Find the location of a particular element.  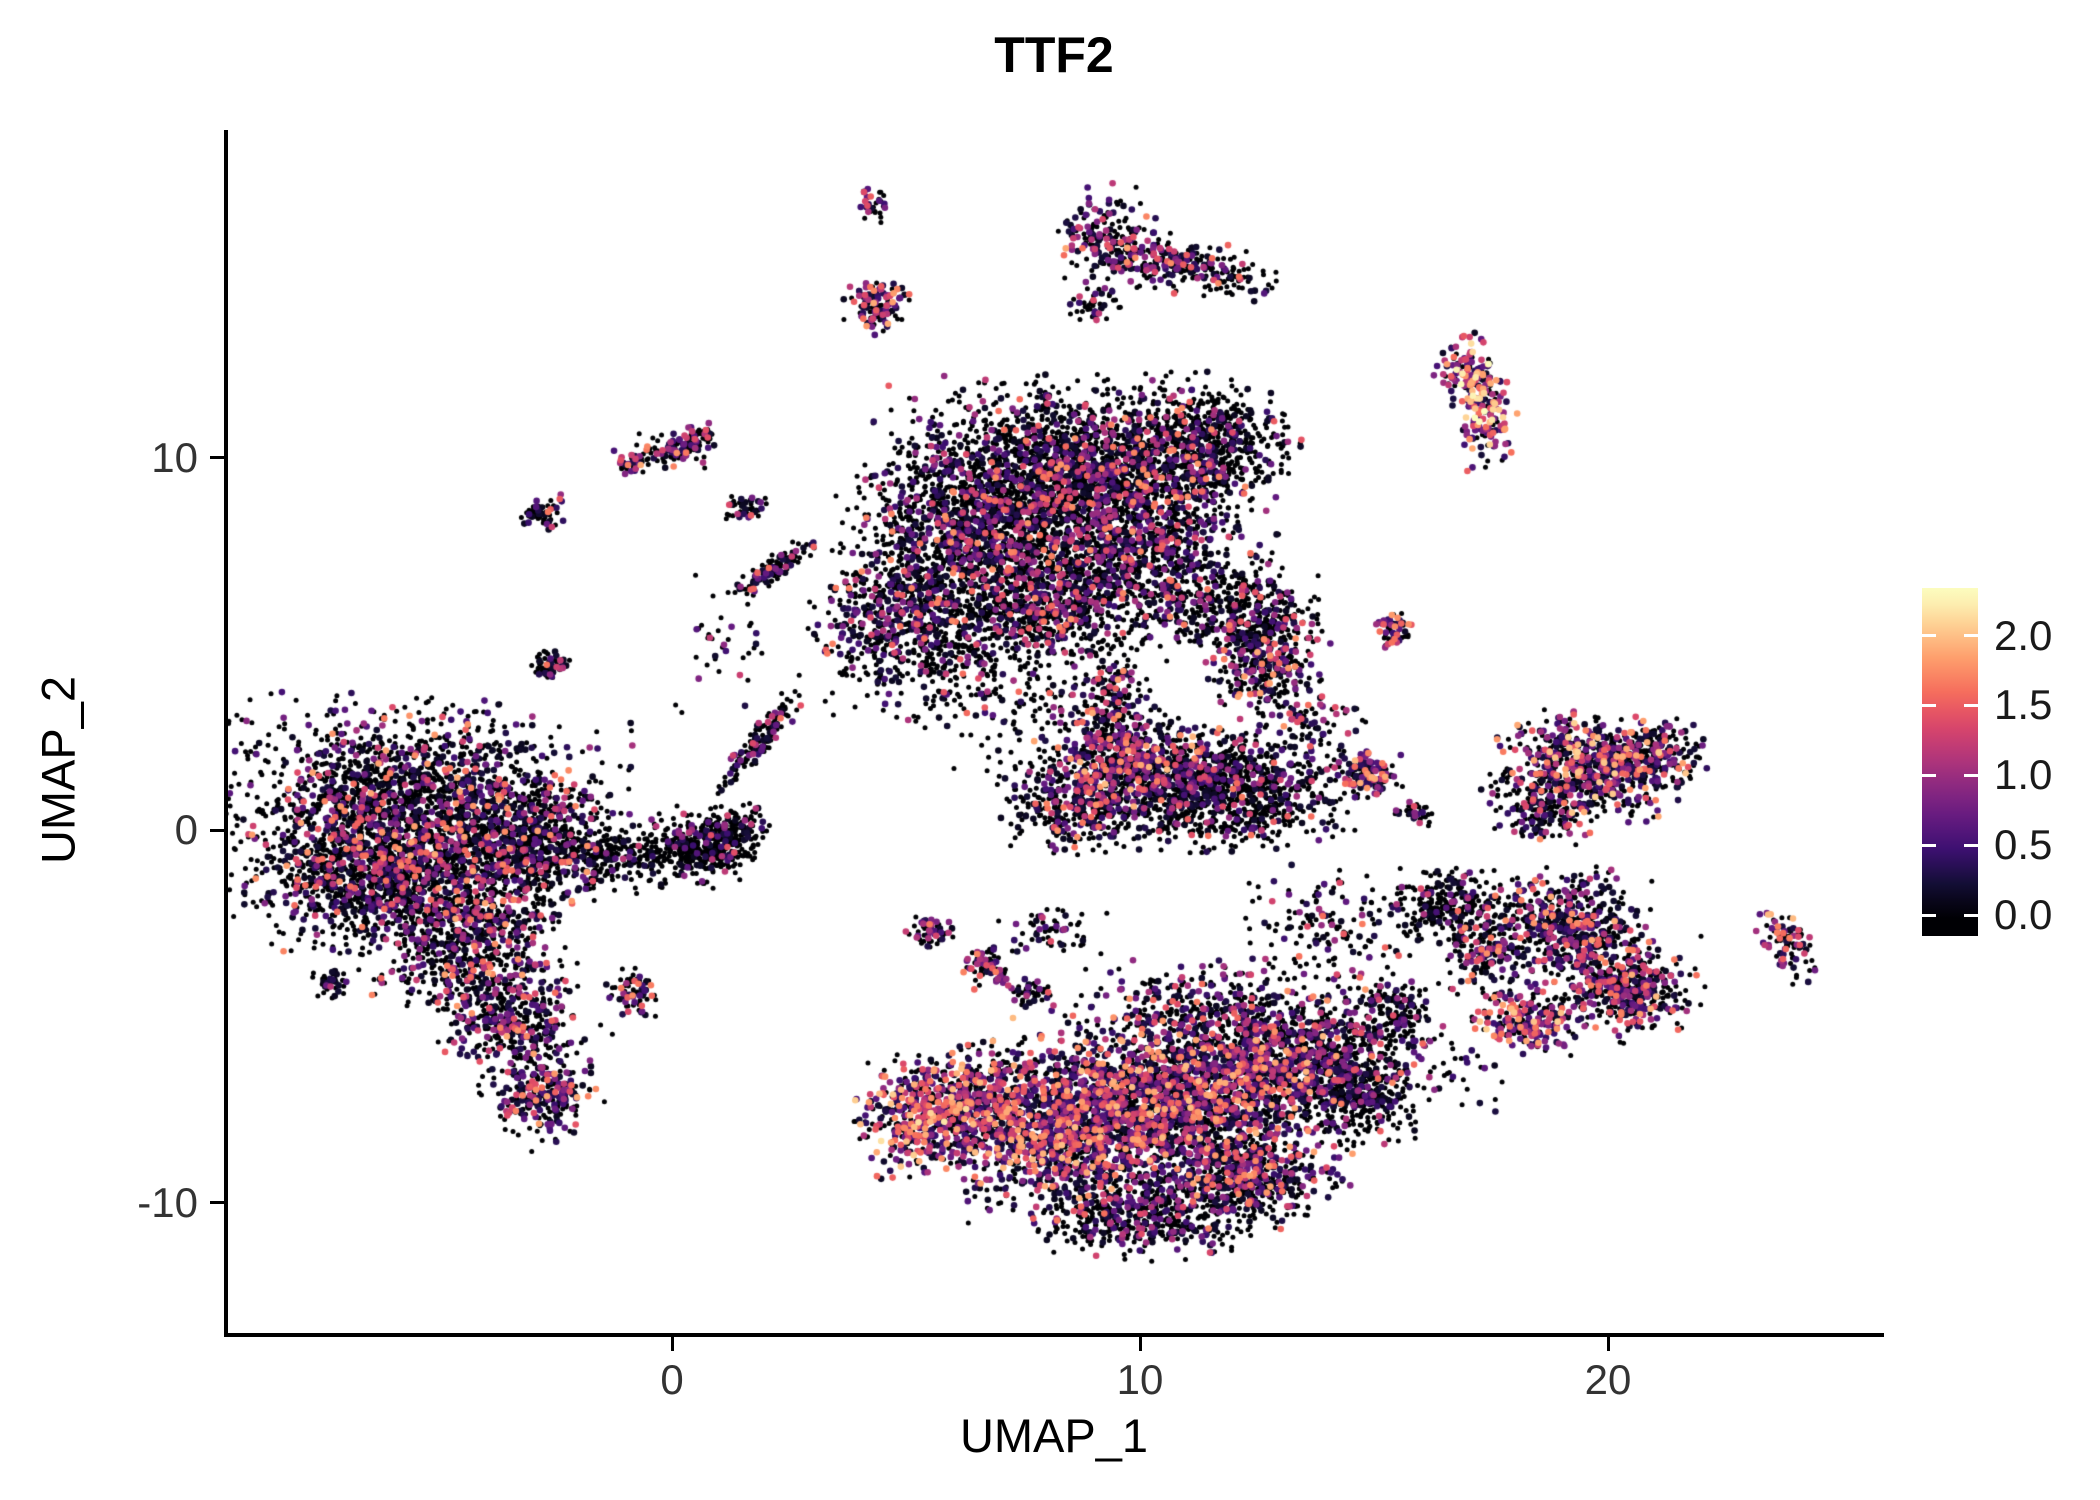

x-tick-label: 20 is located at coordinates (1608, 1379).